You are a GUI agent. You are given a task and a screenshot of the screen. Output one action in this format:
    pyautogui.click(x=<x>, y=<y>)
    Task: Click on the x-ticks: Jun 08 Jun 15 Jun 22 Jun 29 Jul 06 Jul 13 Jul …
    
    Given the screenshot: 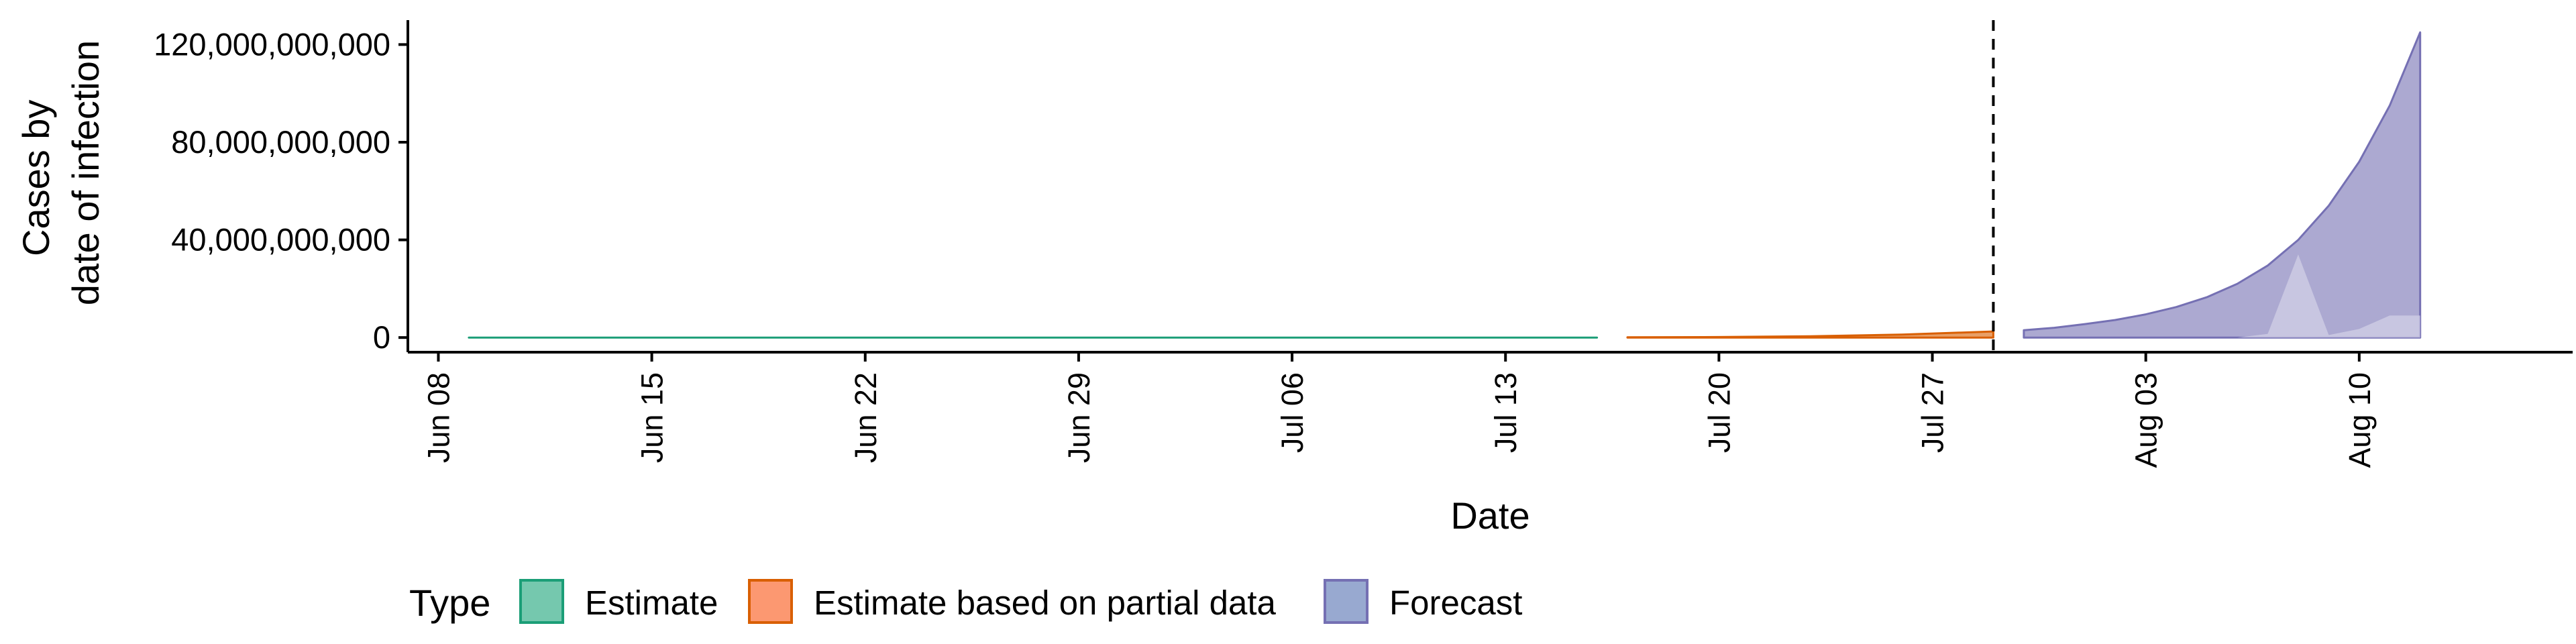 What is the action you would take?
    pyautogui.click(x=1399, y=410)
    